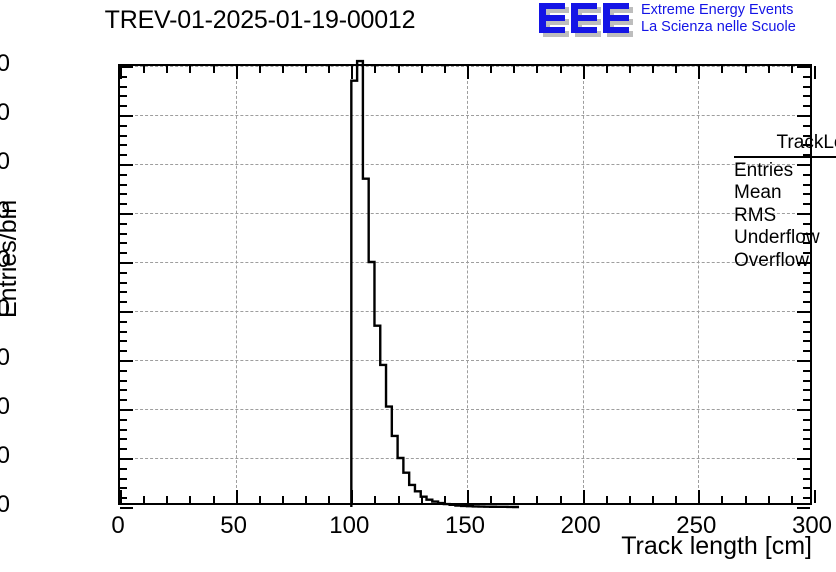  Describe the element at coordinates (260, 20) in the screenshot. I see `page-title: TREV-01-2025-01-19-00012` at that location.